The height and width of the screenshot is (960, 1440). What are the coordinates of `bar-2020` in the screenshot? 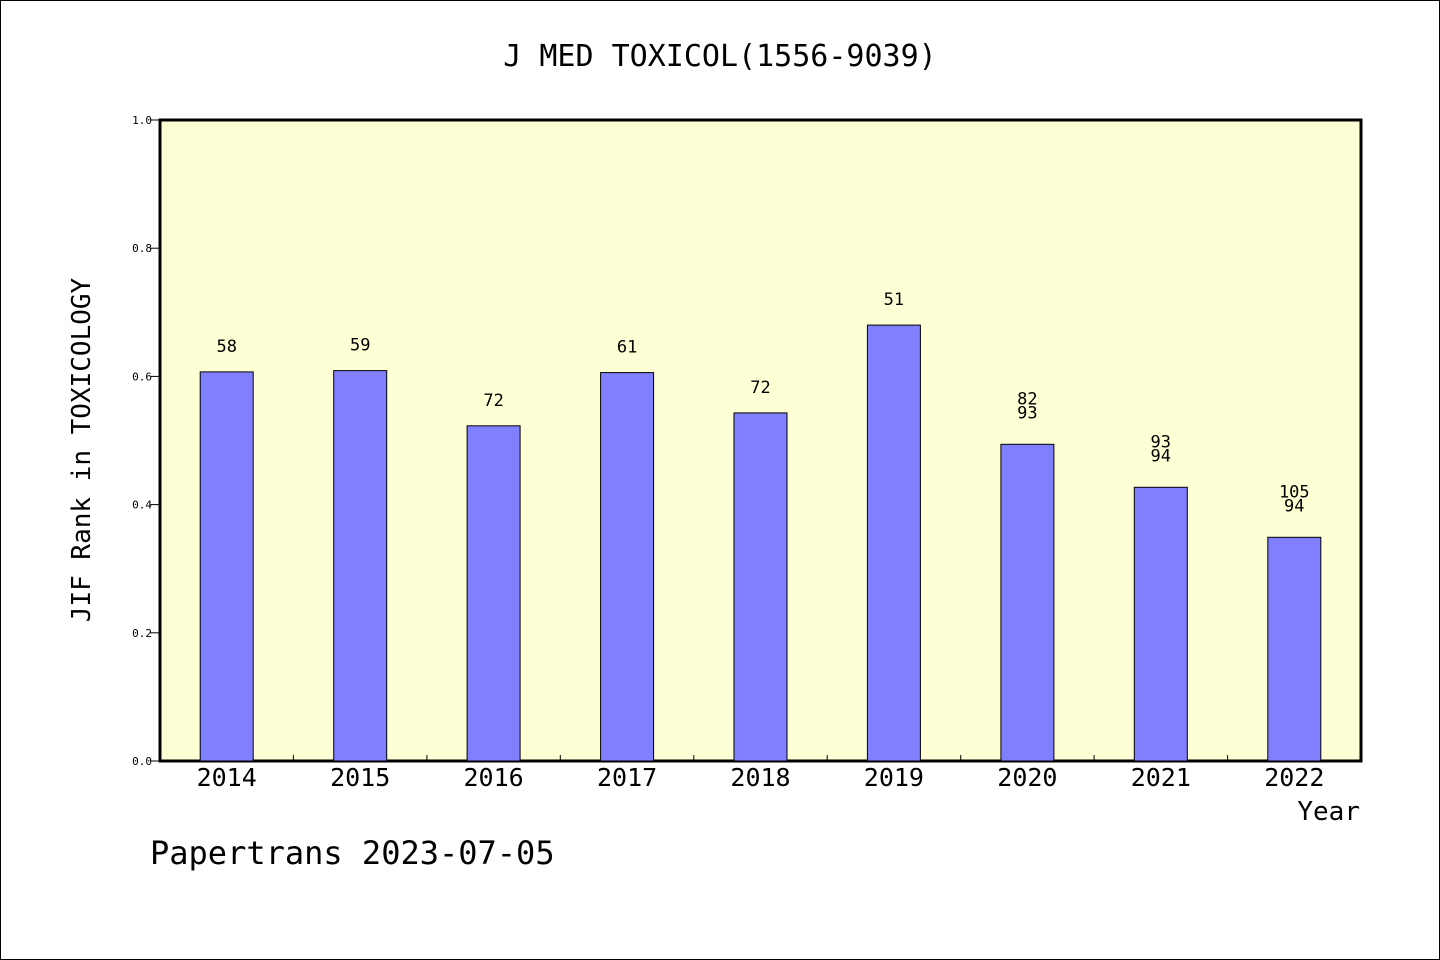 It's located at (1027, 602).